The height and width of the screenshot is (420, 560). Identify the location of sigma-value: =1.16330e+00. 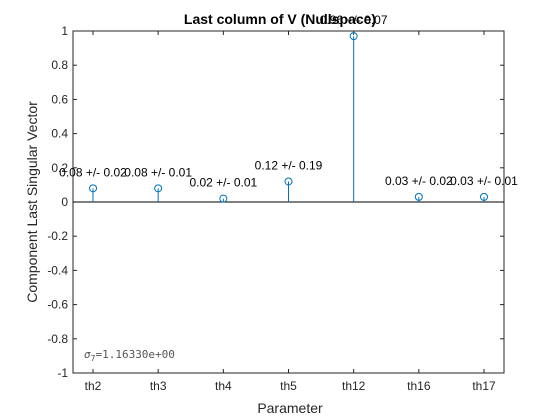
(134, 354).